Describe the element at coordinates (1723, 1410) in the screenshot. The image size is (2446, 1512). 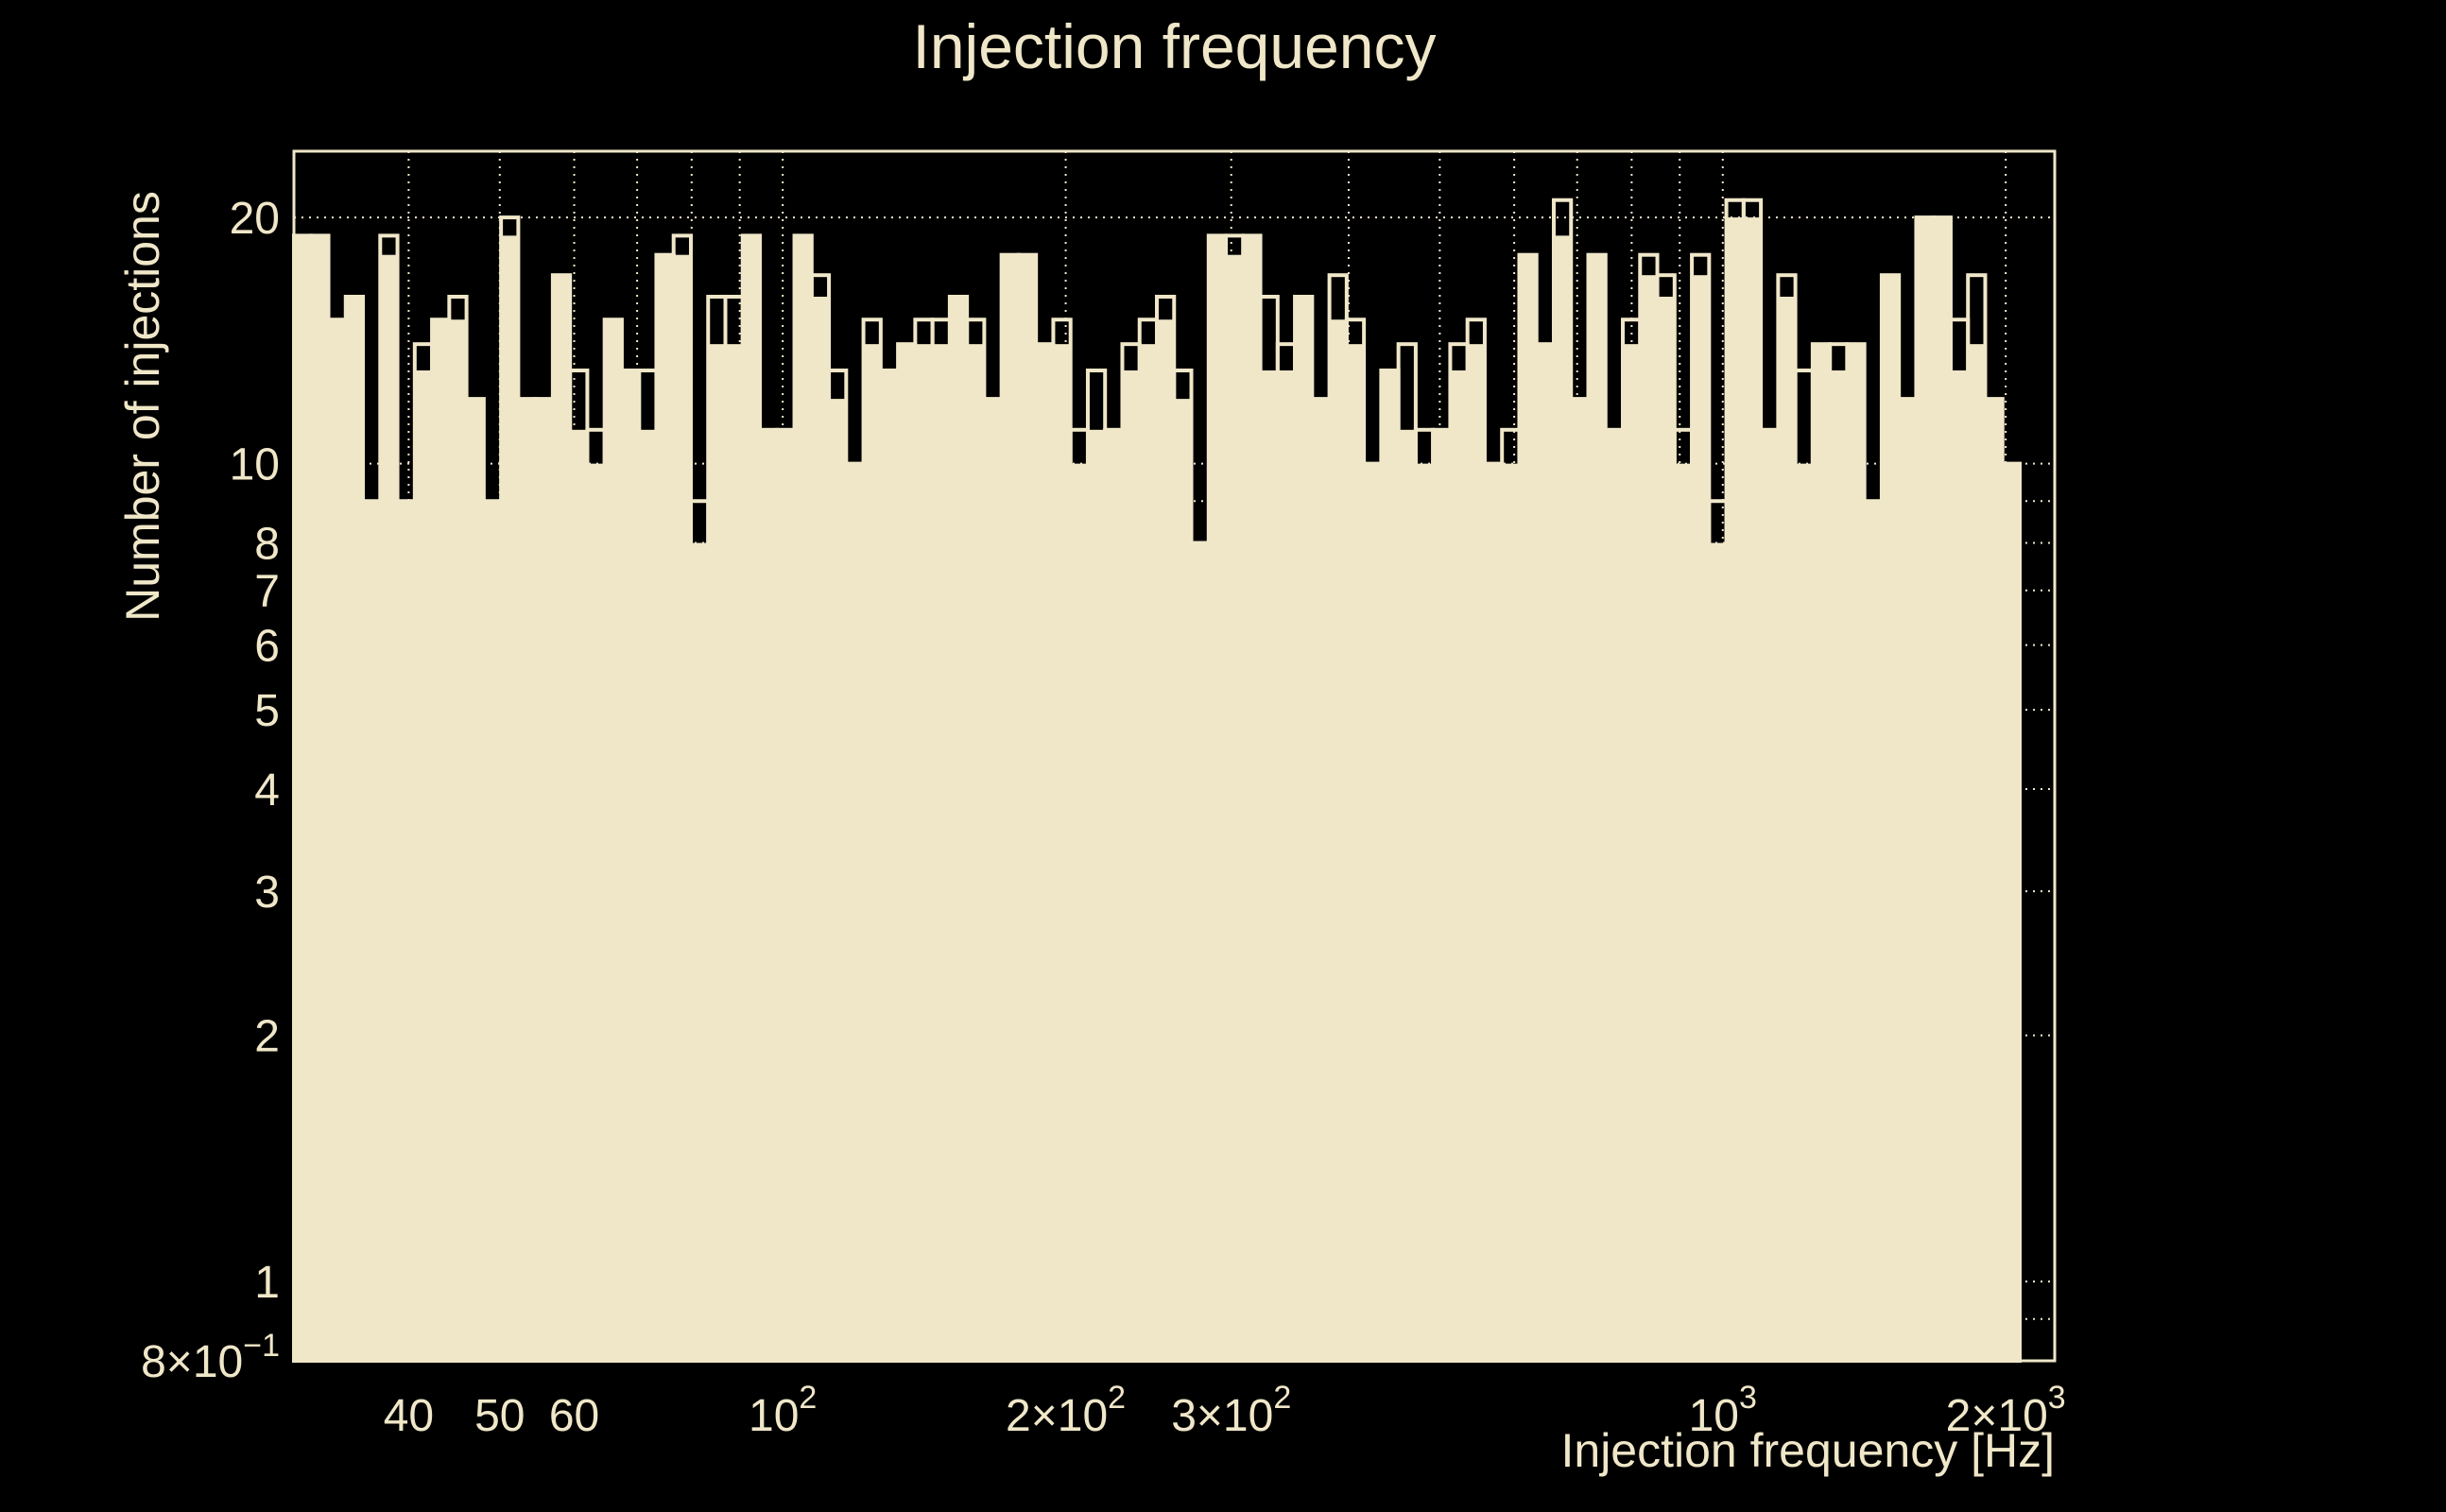
I see `x-tick-label: 10³` at that location.